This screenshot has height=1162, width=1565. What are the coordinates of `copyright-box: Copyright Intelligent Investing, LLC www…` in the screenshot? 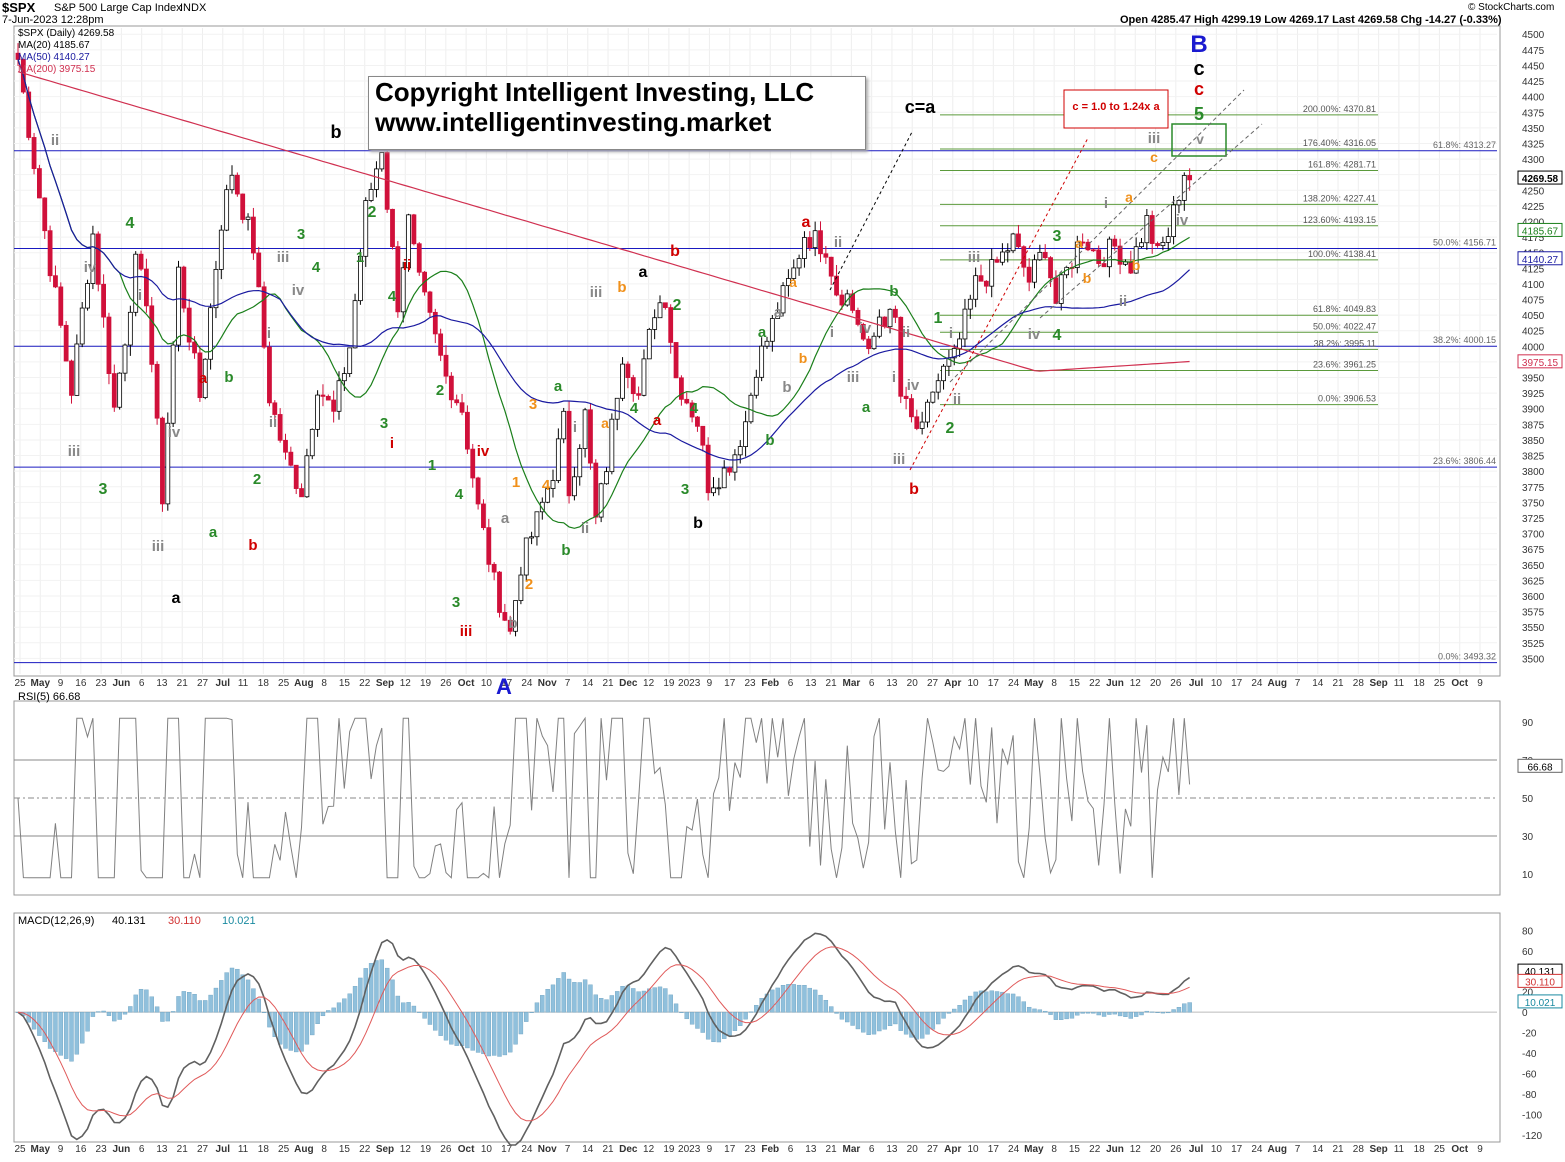 It's located at (617, 113).